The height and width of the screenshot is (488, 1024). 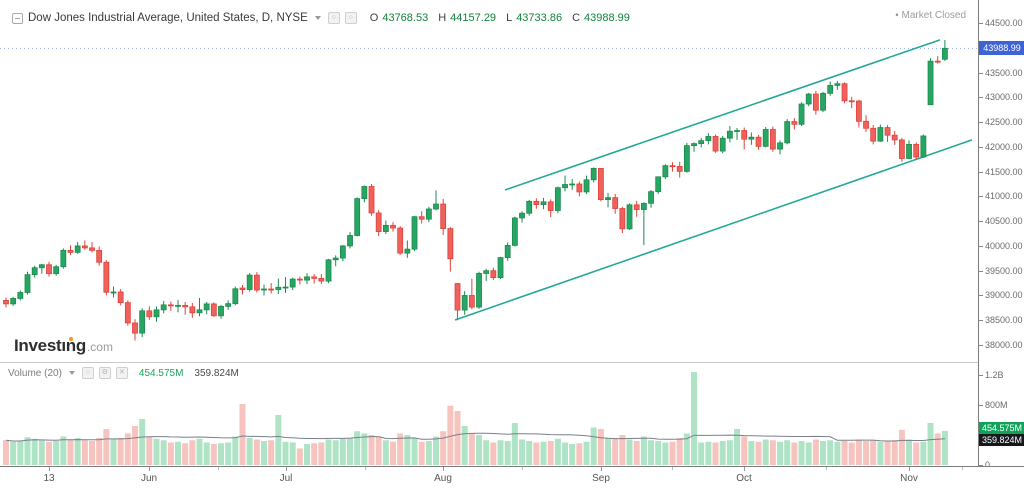 What do you see at coordinates (405, 18) in the screenshot?
I see `open-value: 43768.53` at bounding box center [405, 18].